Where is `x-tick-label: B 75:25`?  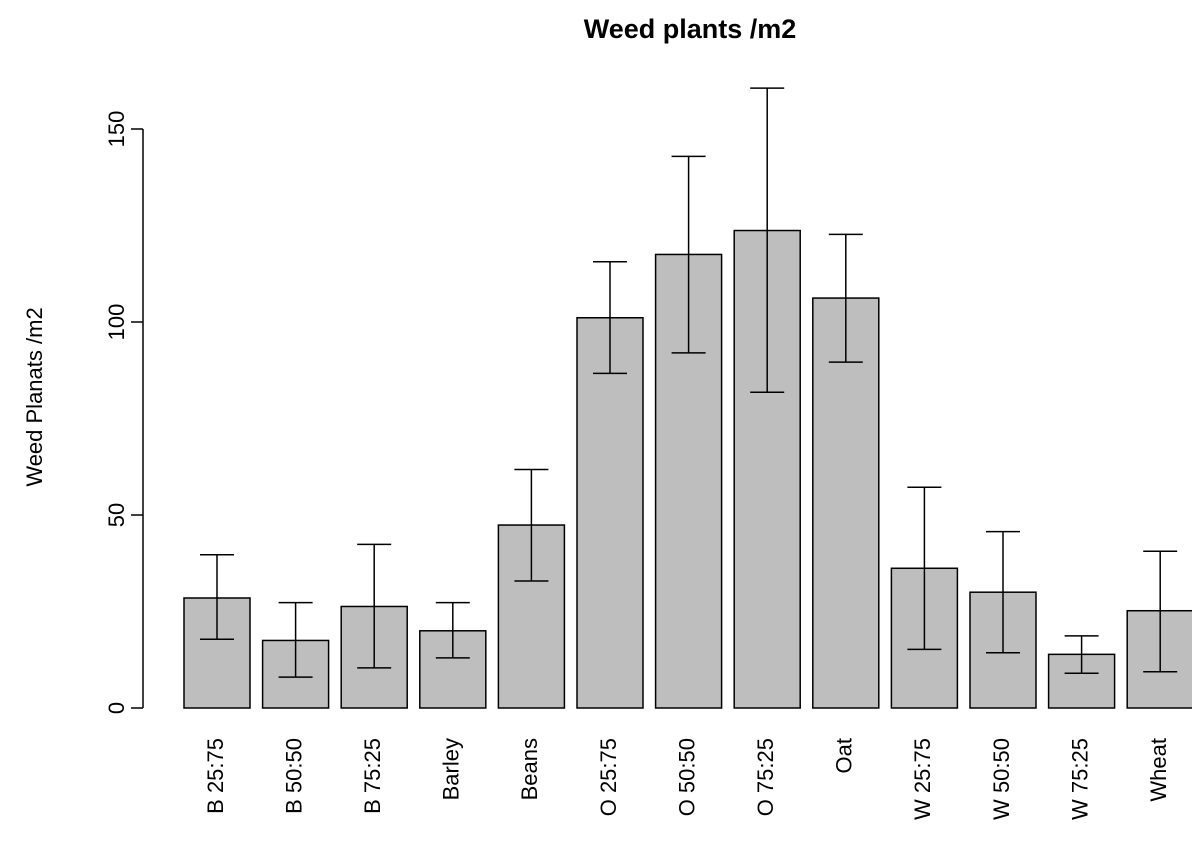
x-tick-label: B 75:25 is located at coordinates (372, 776).